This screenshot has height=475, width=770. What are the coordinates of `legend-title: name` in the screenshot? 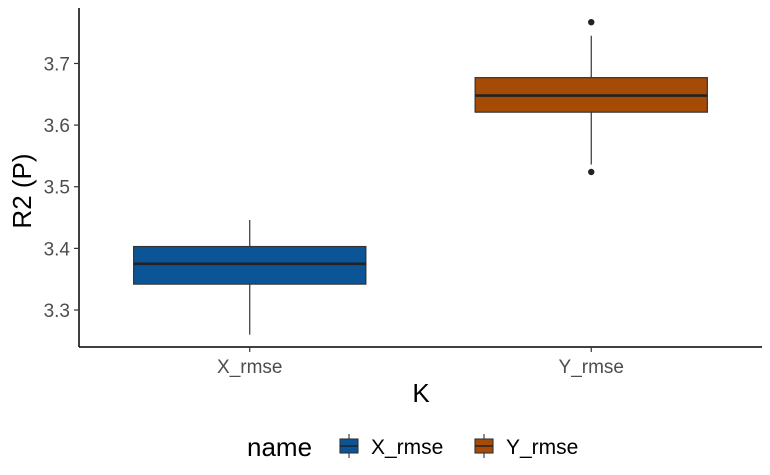 It's located at (279, 447).